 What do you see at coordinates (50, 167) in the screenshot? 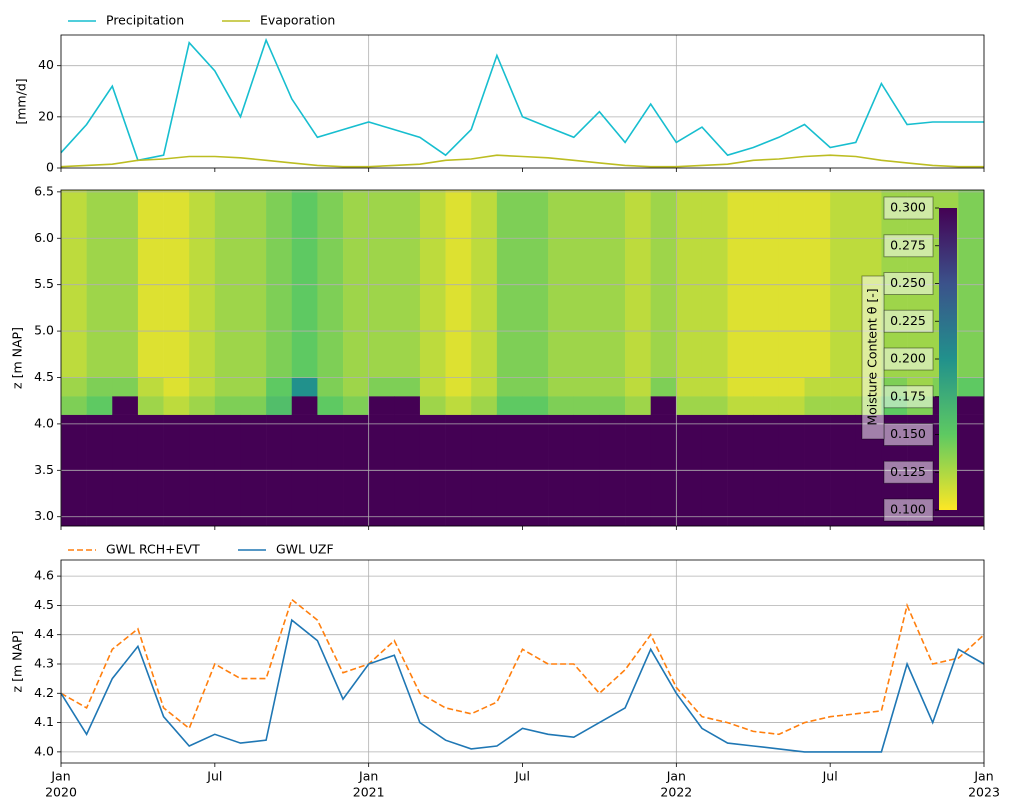
I see `y-tick-label: 0` at bounding box center [50, 167].